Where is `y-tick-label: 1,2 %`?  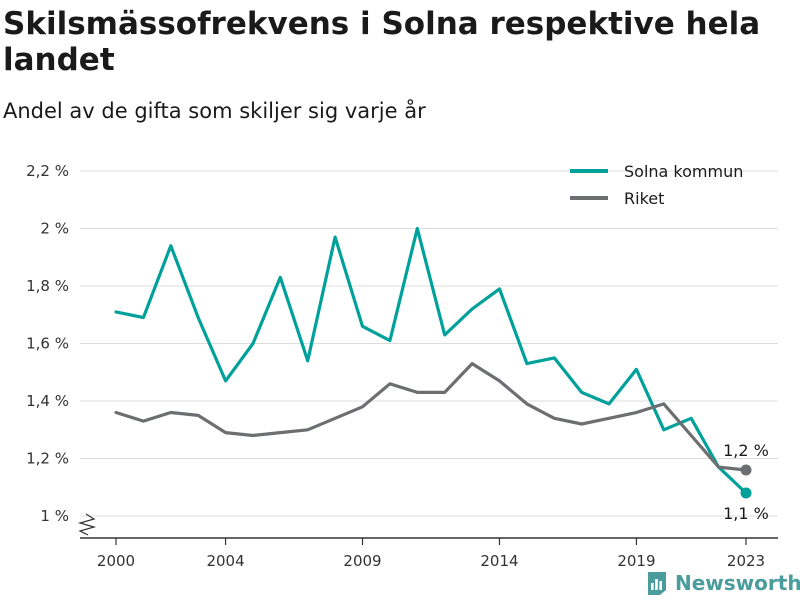
y-tick-label: 1,2 % is located at coordinates (47, 459).